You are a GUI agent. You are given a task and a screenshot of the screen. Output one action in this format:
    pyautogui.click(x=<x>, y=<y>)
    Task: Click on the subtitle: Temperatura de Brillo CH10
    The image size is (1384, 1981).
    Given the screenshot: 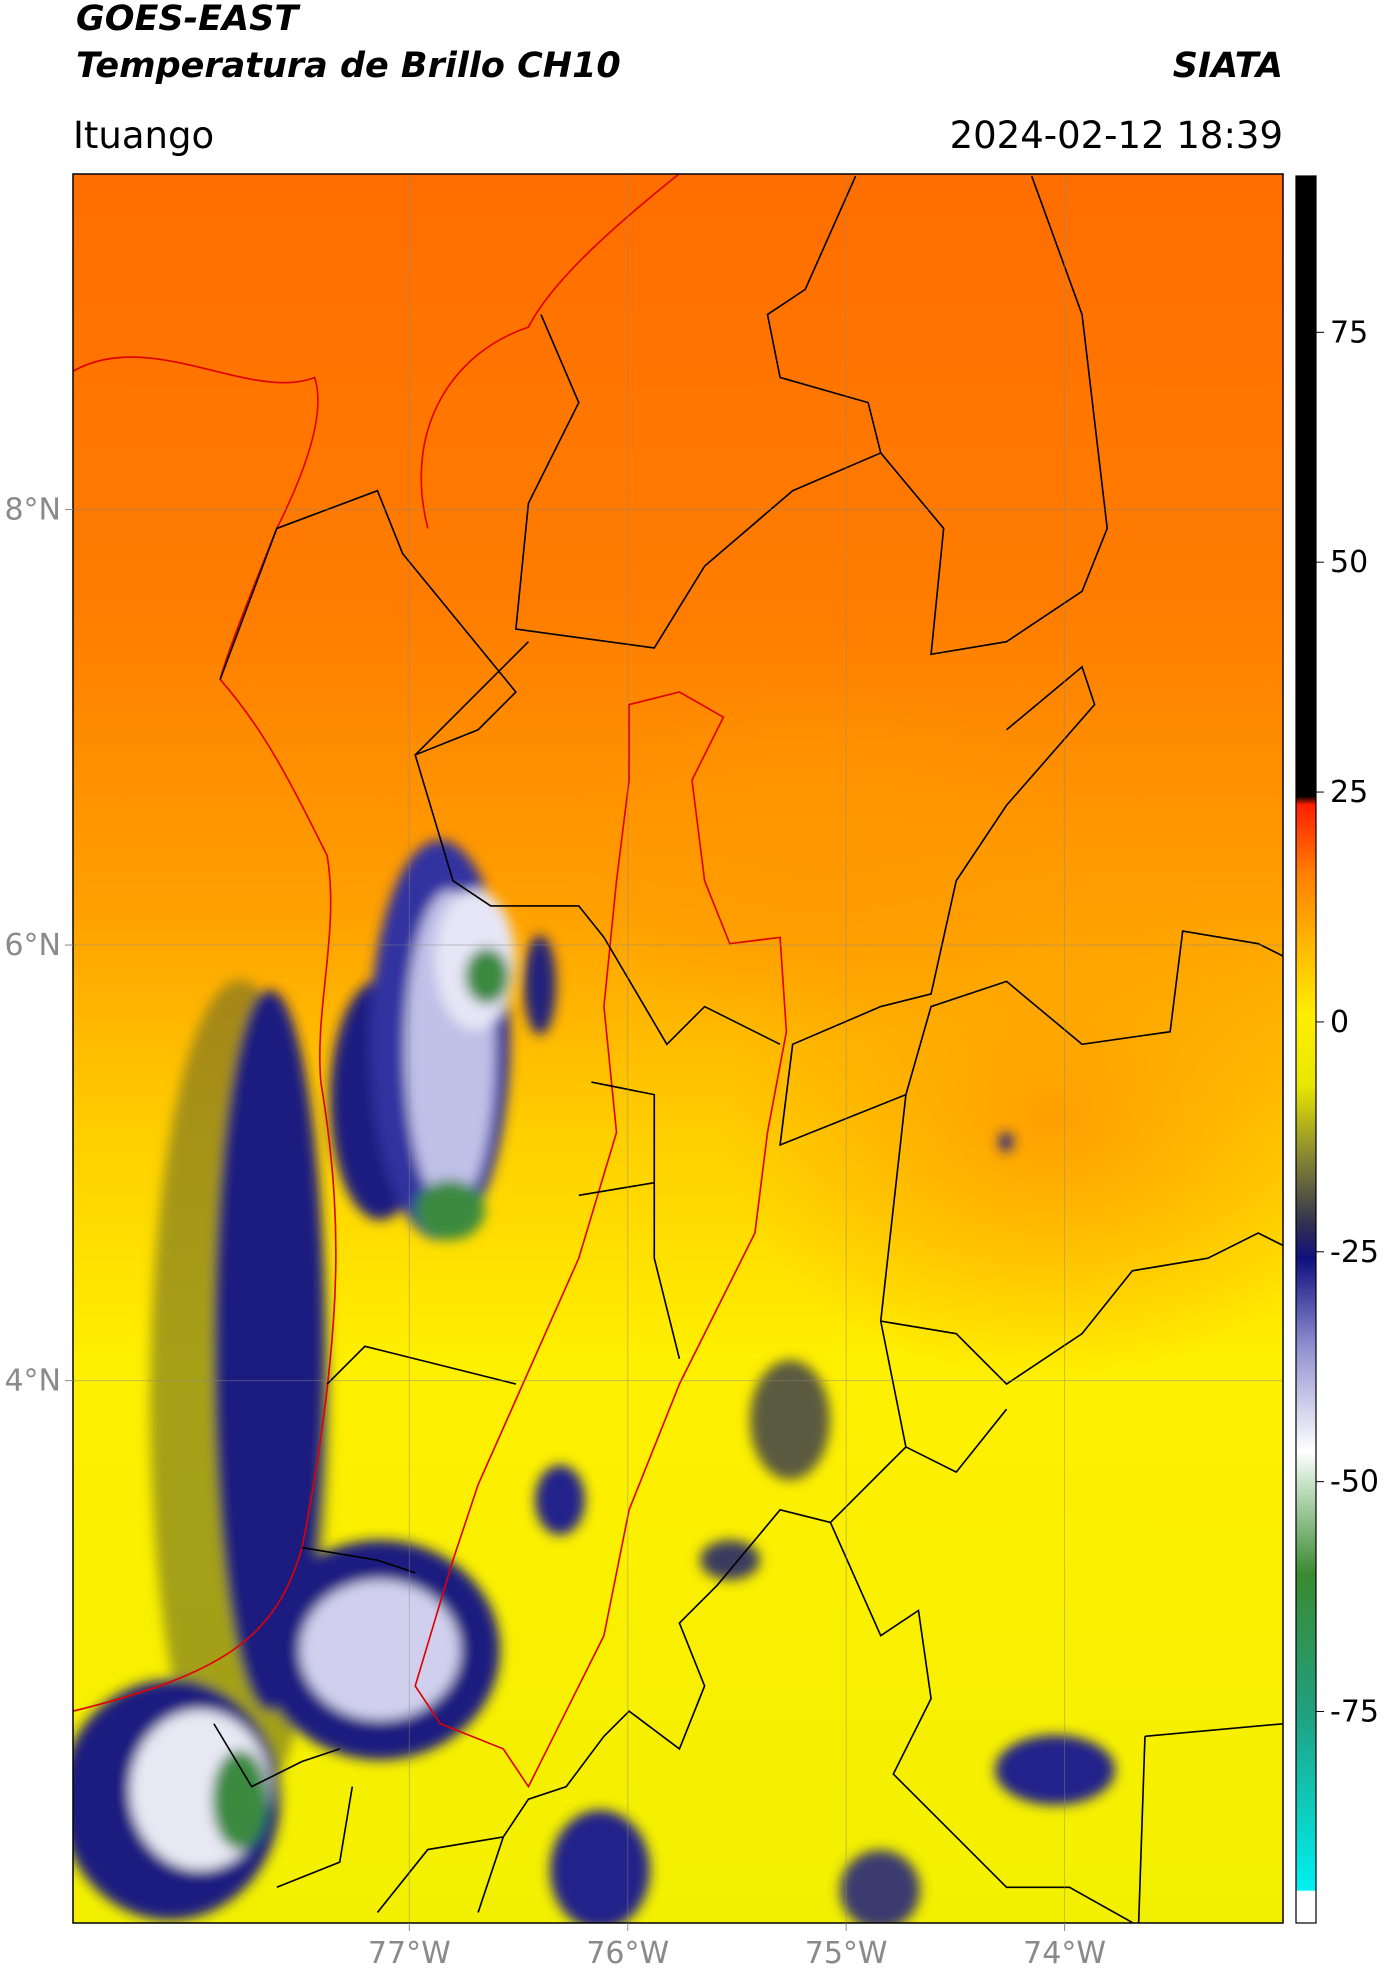 What is the action you would take?
    pyautogui.click(x=348, y=66)
    